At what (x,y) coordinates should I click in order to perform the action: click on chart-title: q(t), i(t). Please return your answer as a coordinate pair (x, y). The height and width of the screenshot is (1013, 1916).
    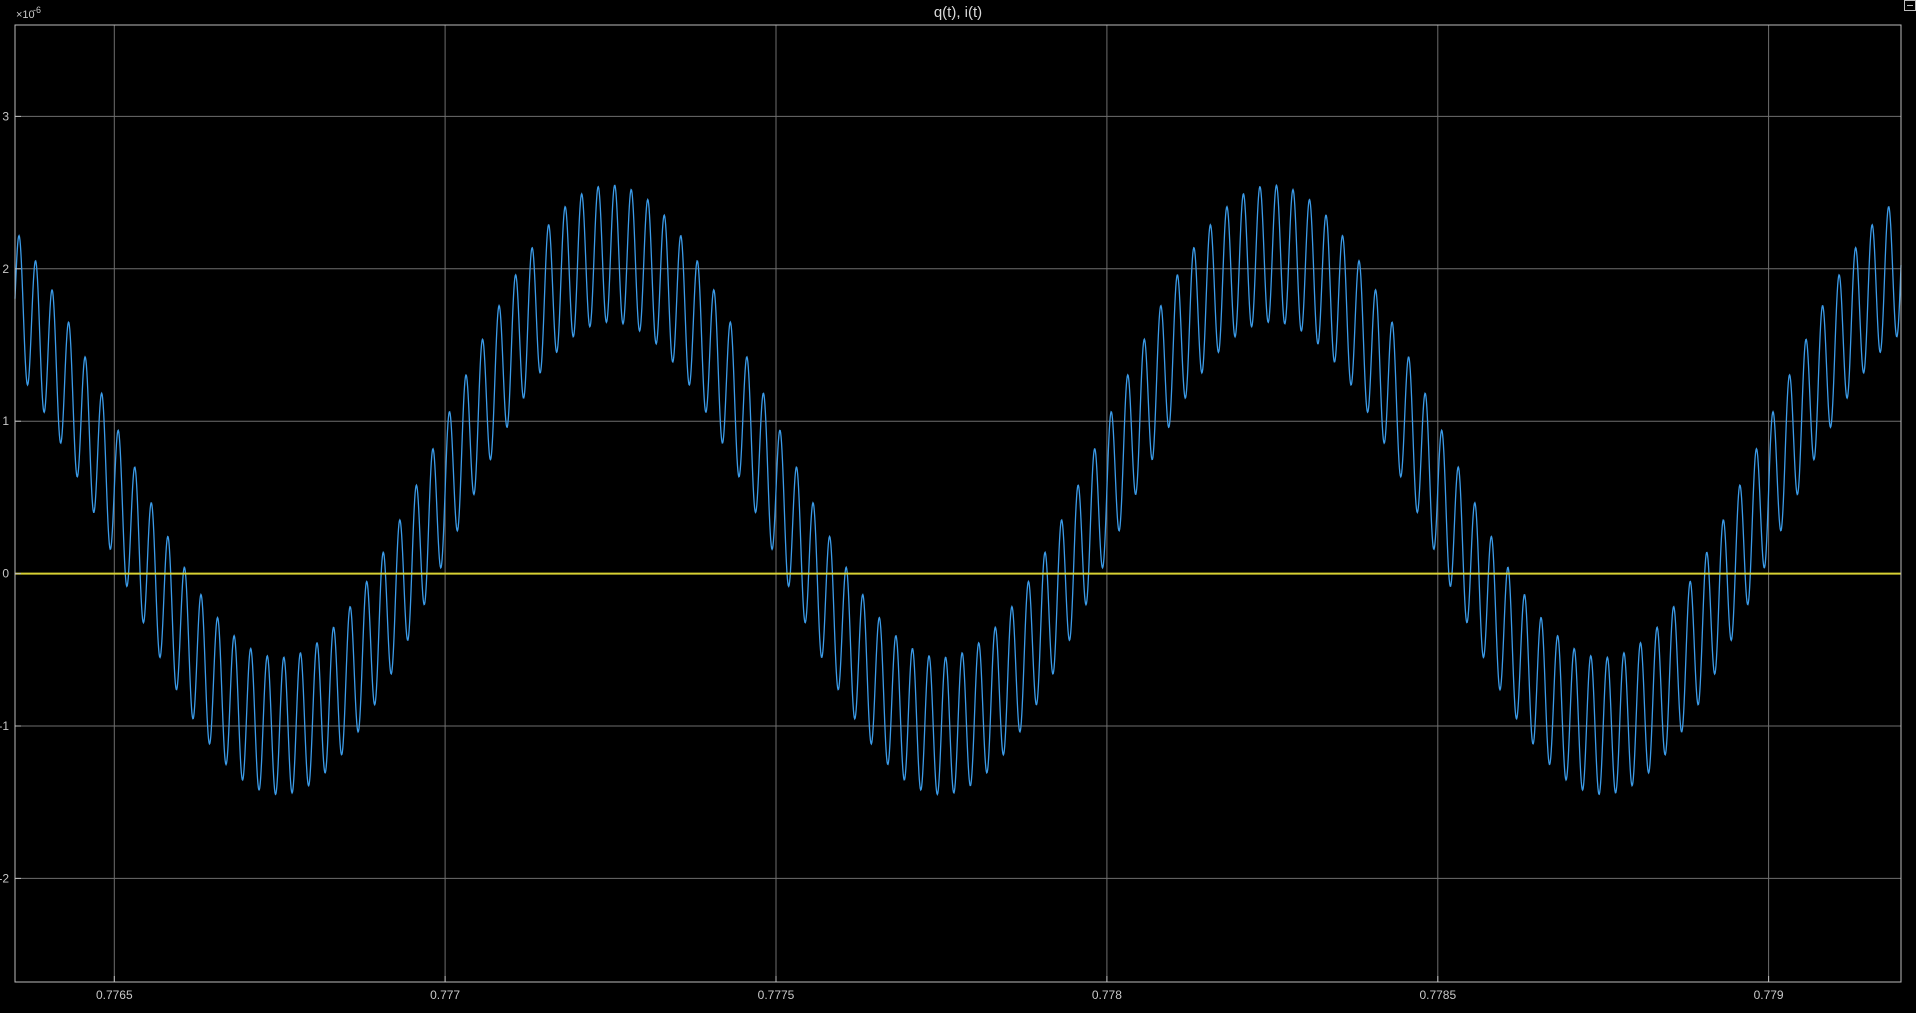
    Looking at the image, I should click on (958, 12).